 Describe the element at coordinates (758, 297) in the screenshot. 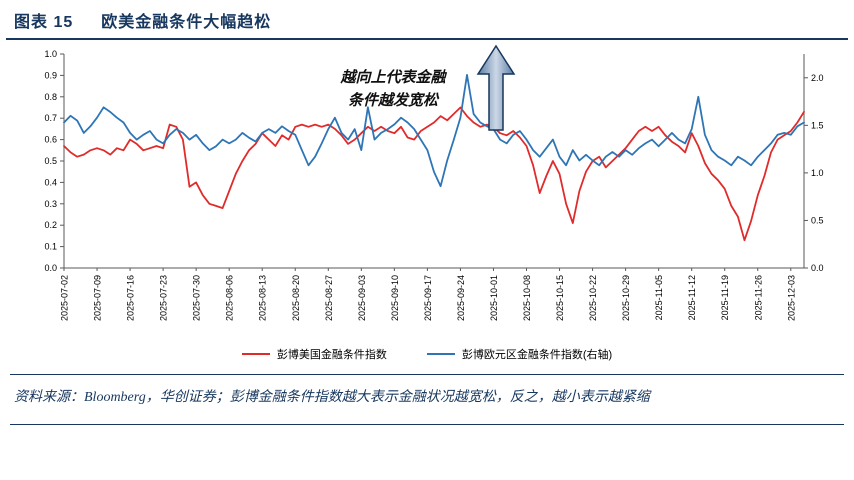

I see `svg-text: 2025-11-26` at that location.